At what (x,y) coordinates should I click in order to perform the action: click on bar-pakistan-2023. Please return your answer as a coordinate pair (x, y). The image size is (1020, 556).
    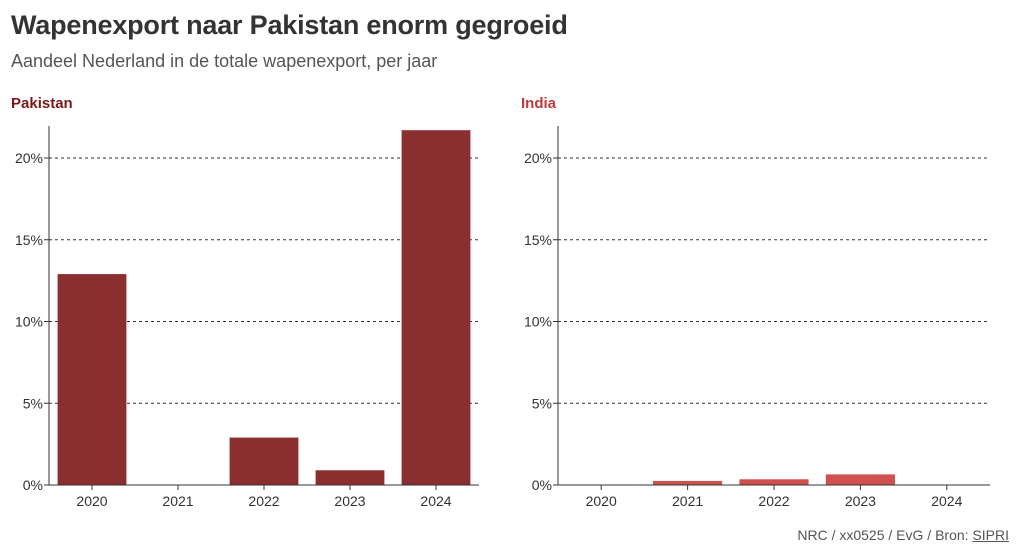
    Looking at the image, I should click on (350, 477).